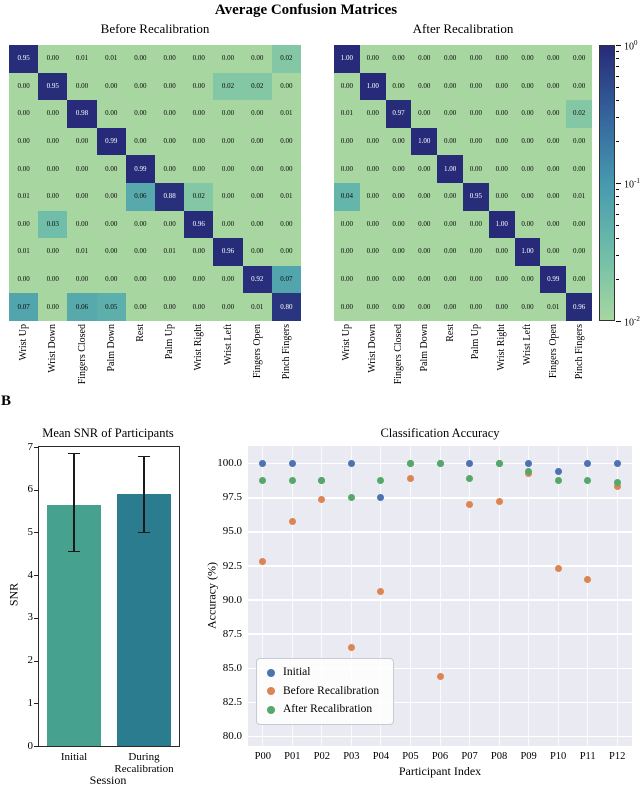 The width and height of the screenshot is (640, 795). Describe the element at coordinates (617, 756) in the screenshot. I see `x-tick-label: P12` at that location.